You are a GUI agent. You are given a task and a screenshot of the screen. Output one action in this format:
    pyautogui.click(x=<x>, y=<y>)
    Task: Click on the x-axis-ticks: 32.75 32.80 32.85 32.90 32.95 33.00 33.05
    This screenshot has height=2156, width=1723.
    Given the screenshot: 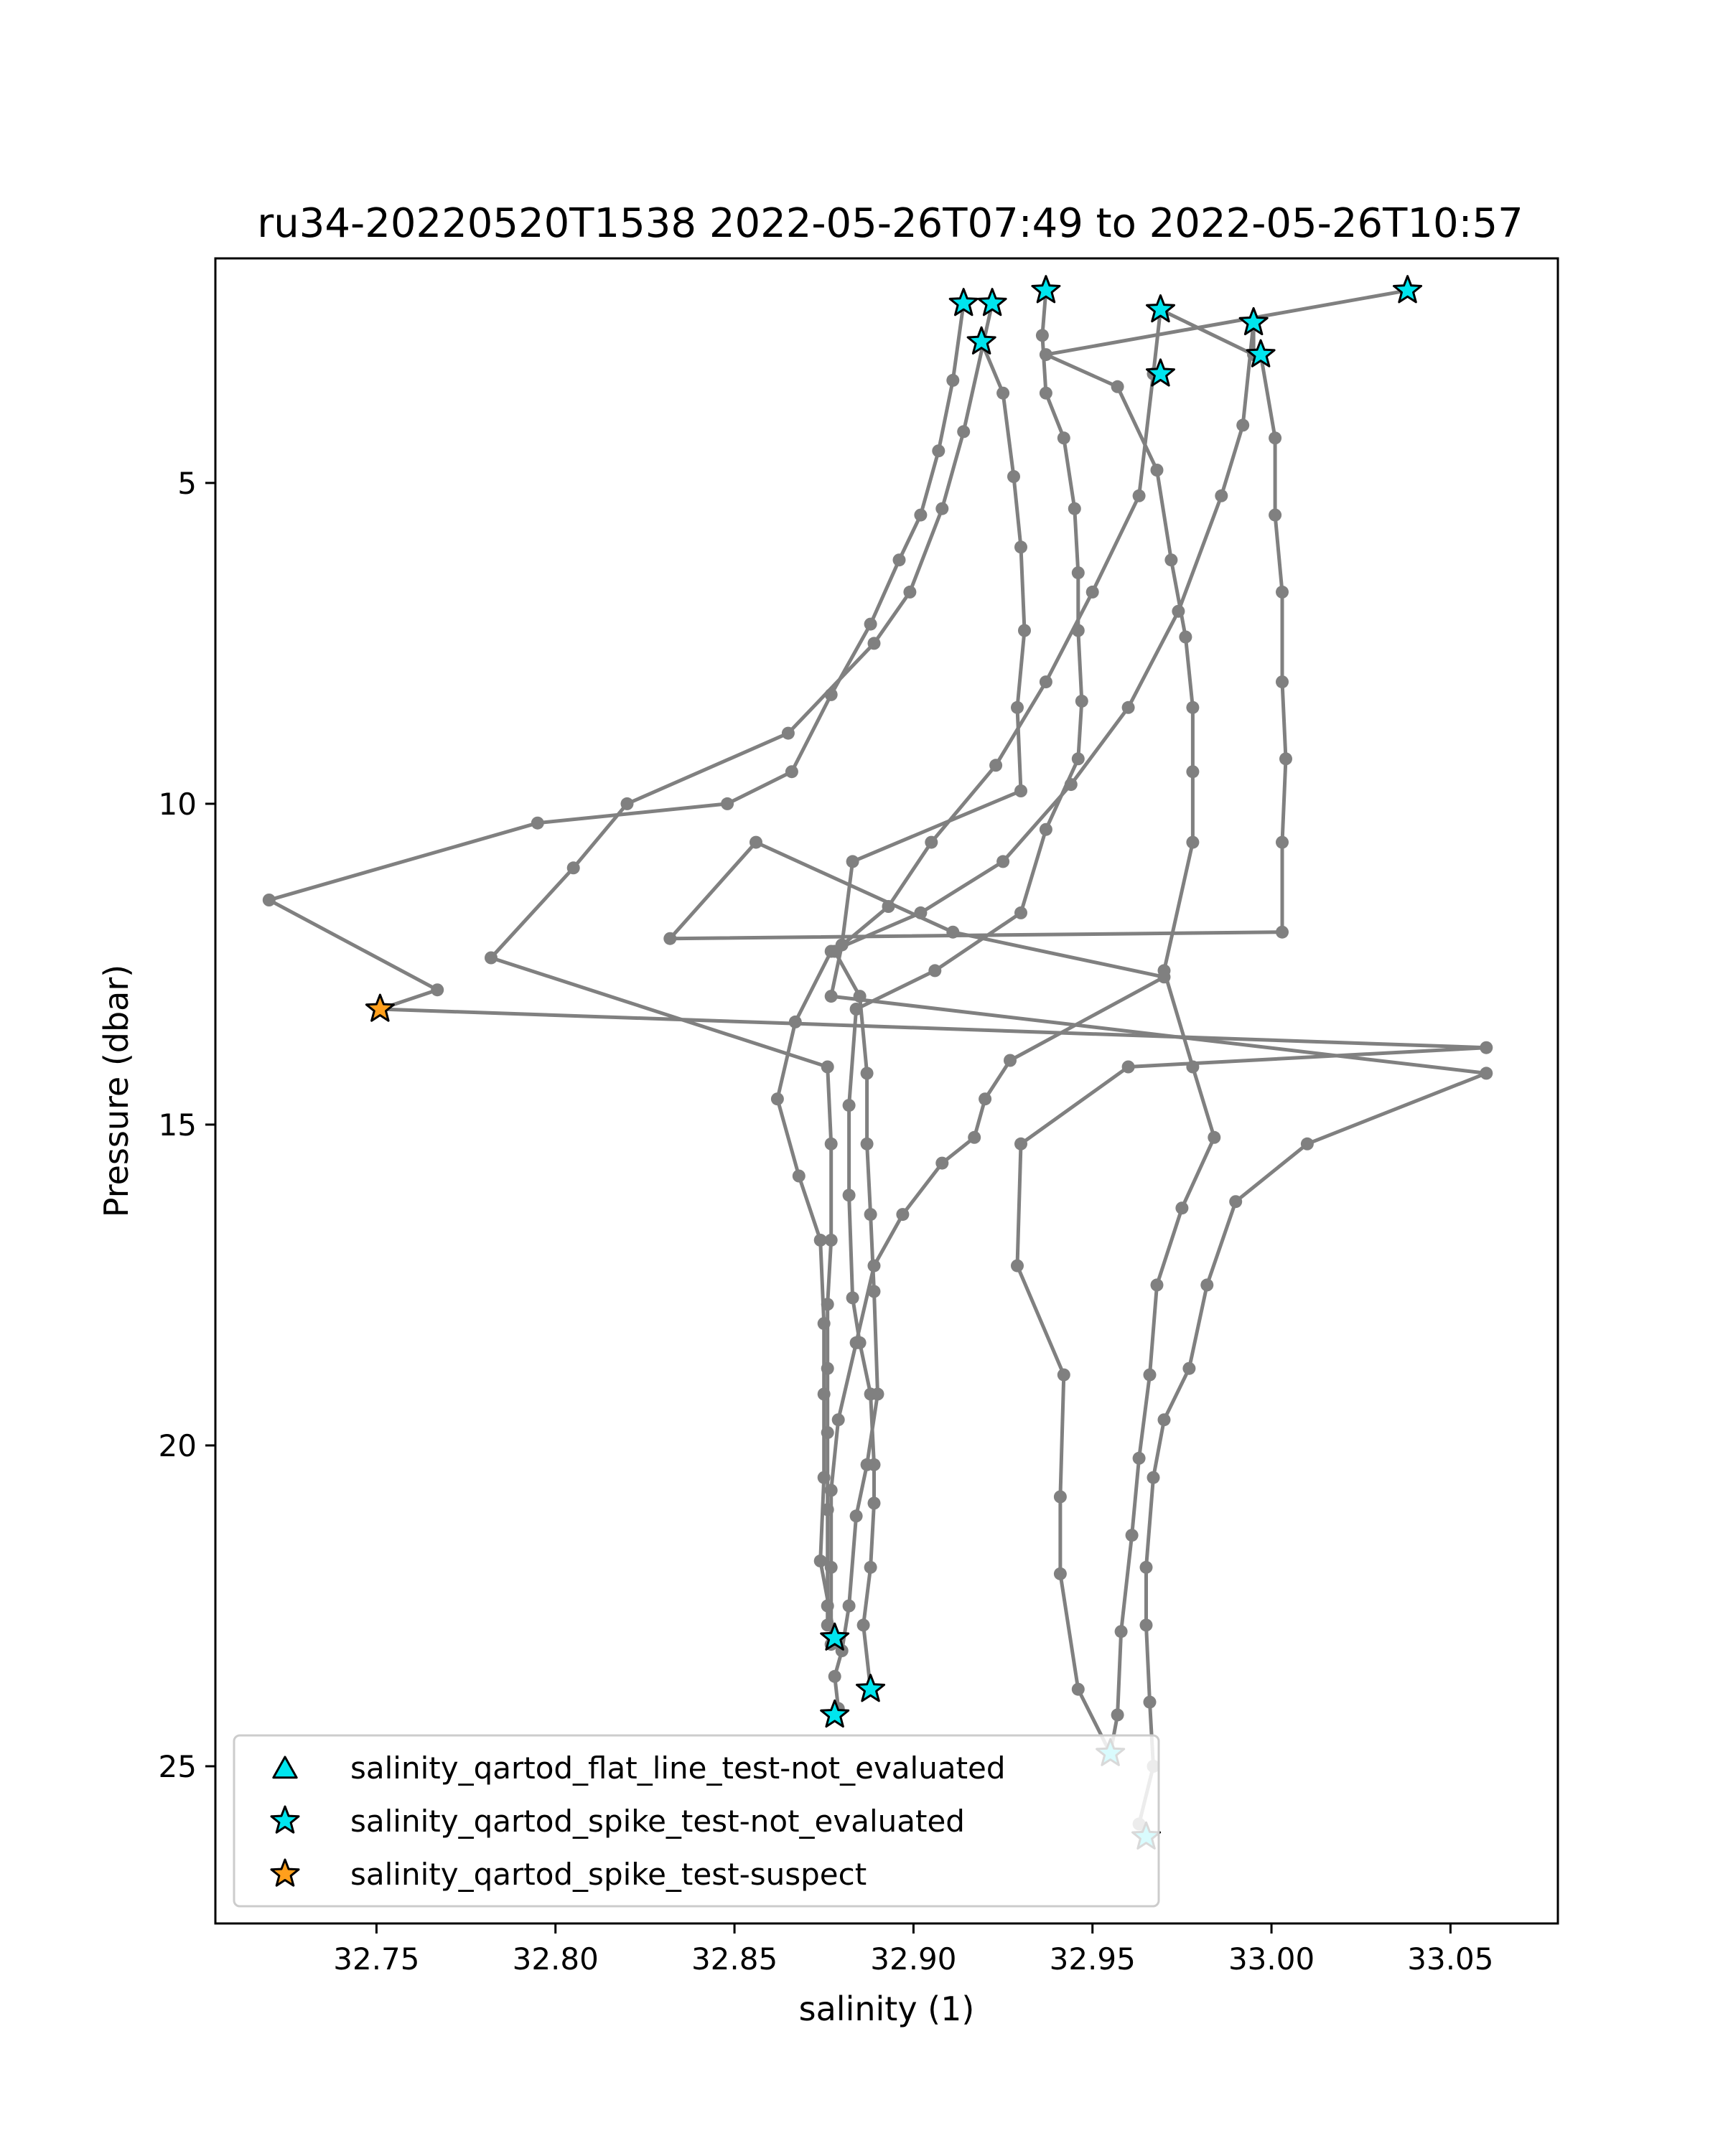 What is the action you would take?
    pyautogui.click(x=913, y=1950)
    